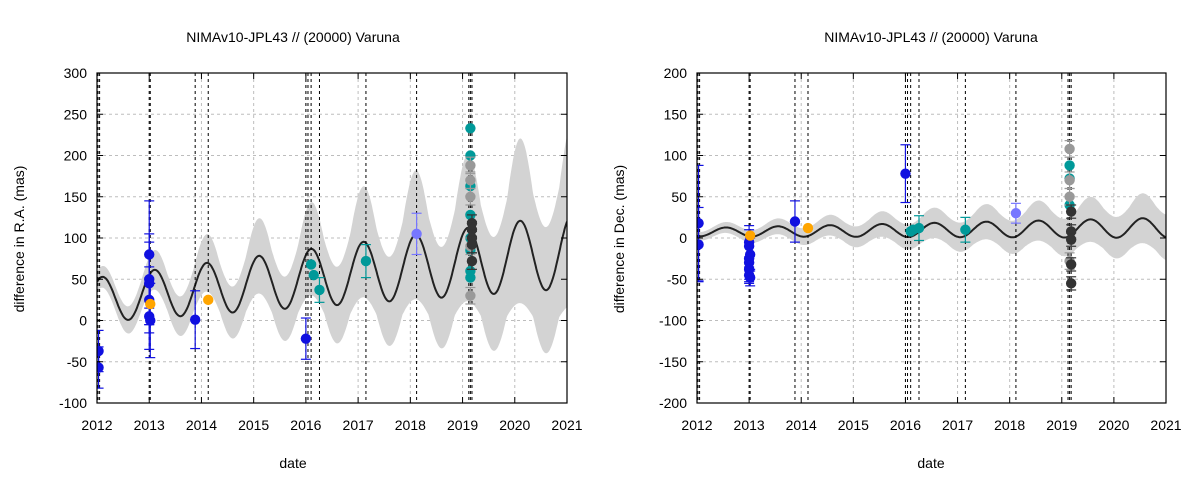 The image size is (1200, 480). Describe the element at coordinates (19, 239) in the screenshot. I see `y-axis-label: difference in R.A. (mas)` at that location.